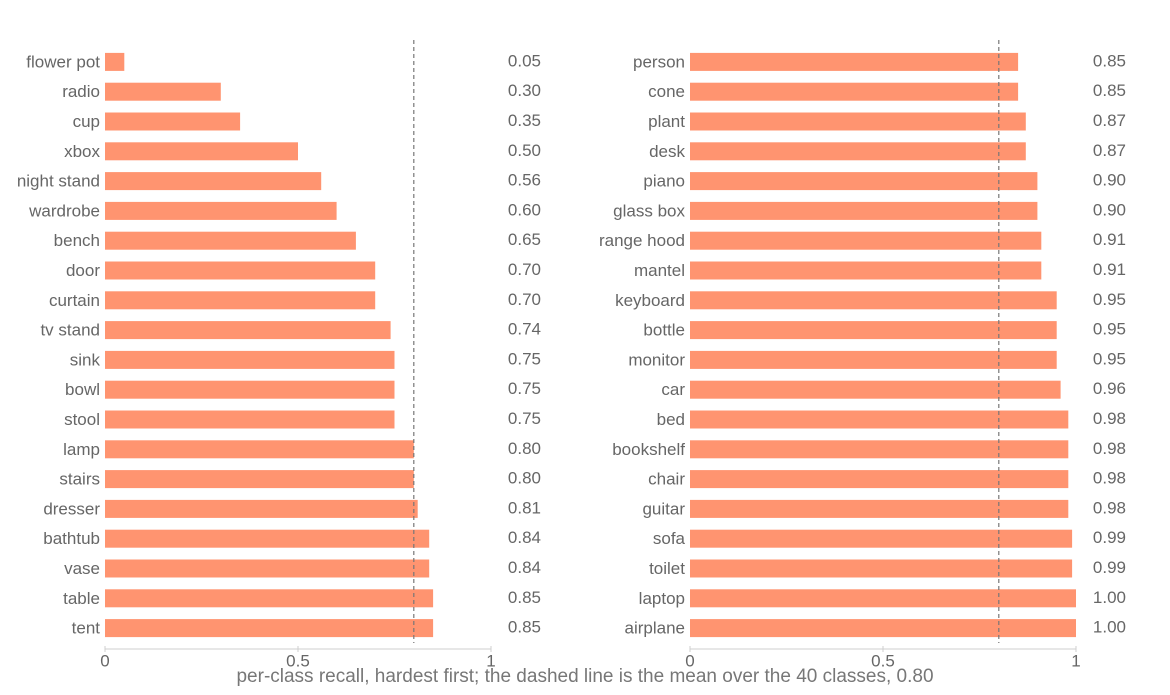  Describe the element at coordinates (854, 61) in the screenshot. I see `bar-person` at that location.